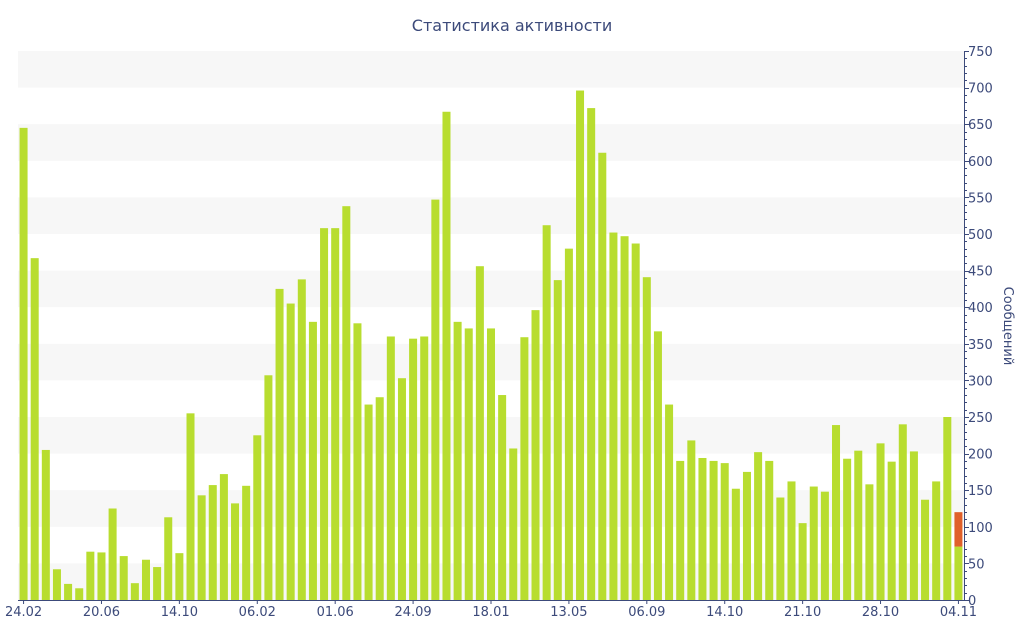  I want to click on x-tick-label: 20.06, so click(101, 612).